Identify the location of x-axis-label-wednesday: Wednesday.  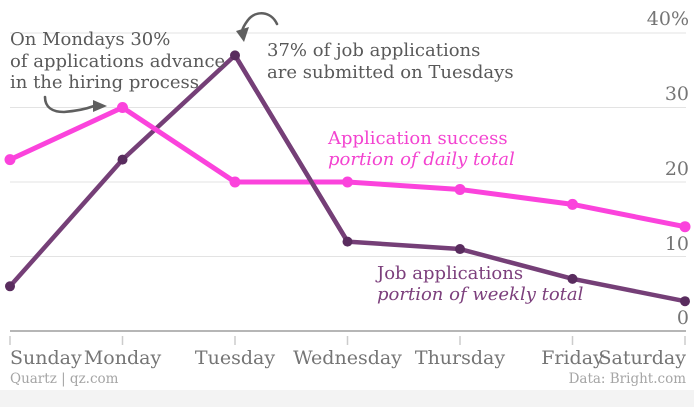
(347, 358).